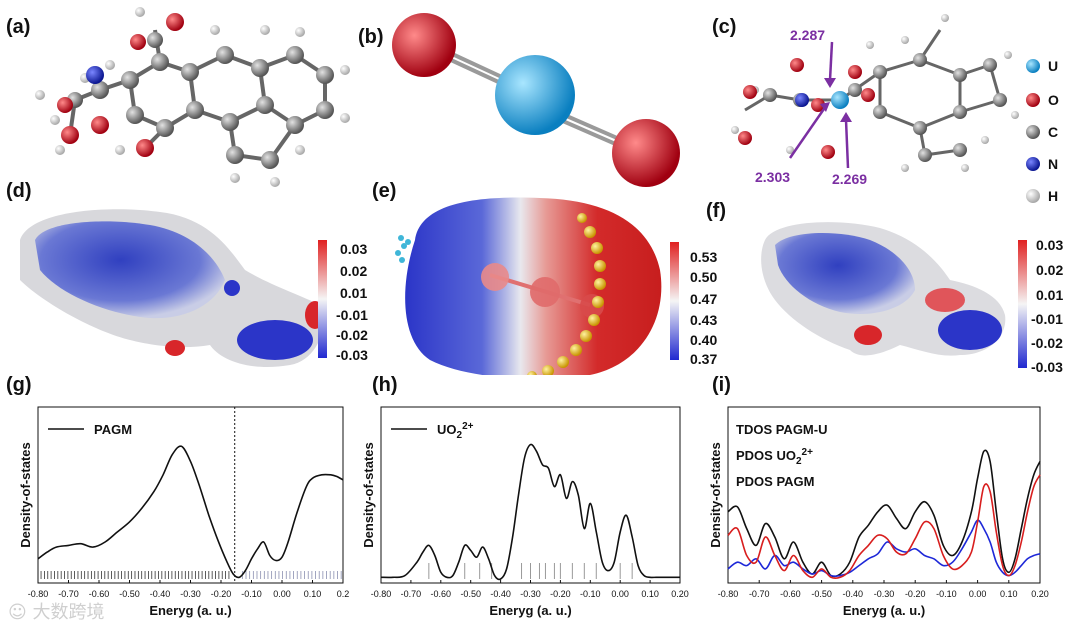 This screenshot has width=1080, height=633. Describe the element at coordinates (774, 457) in the screenshot. I see `legend-label-i-1: PDOS UO22+` at that location.